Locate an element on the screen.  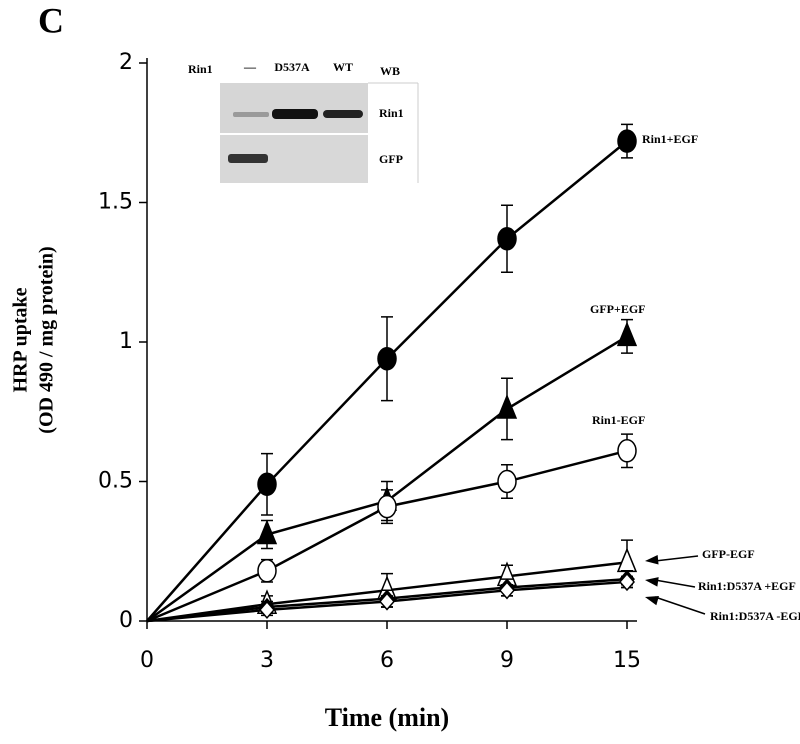
inset: Rin1 — D537A WT WB Rin1 GFP is located at coordinates (303, 121).